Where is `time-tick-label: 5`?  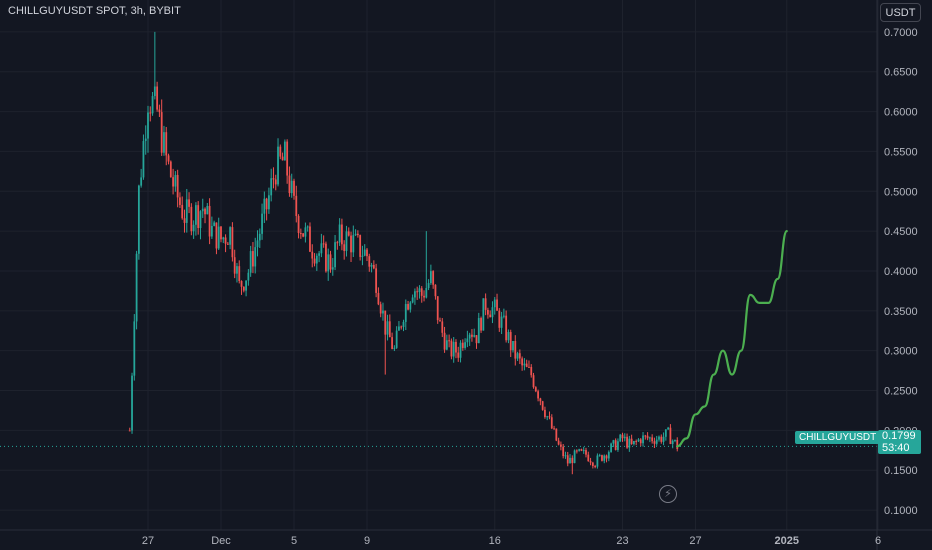 time-tick-label: 5 is located at coordinates (294, 541).